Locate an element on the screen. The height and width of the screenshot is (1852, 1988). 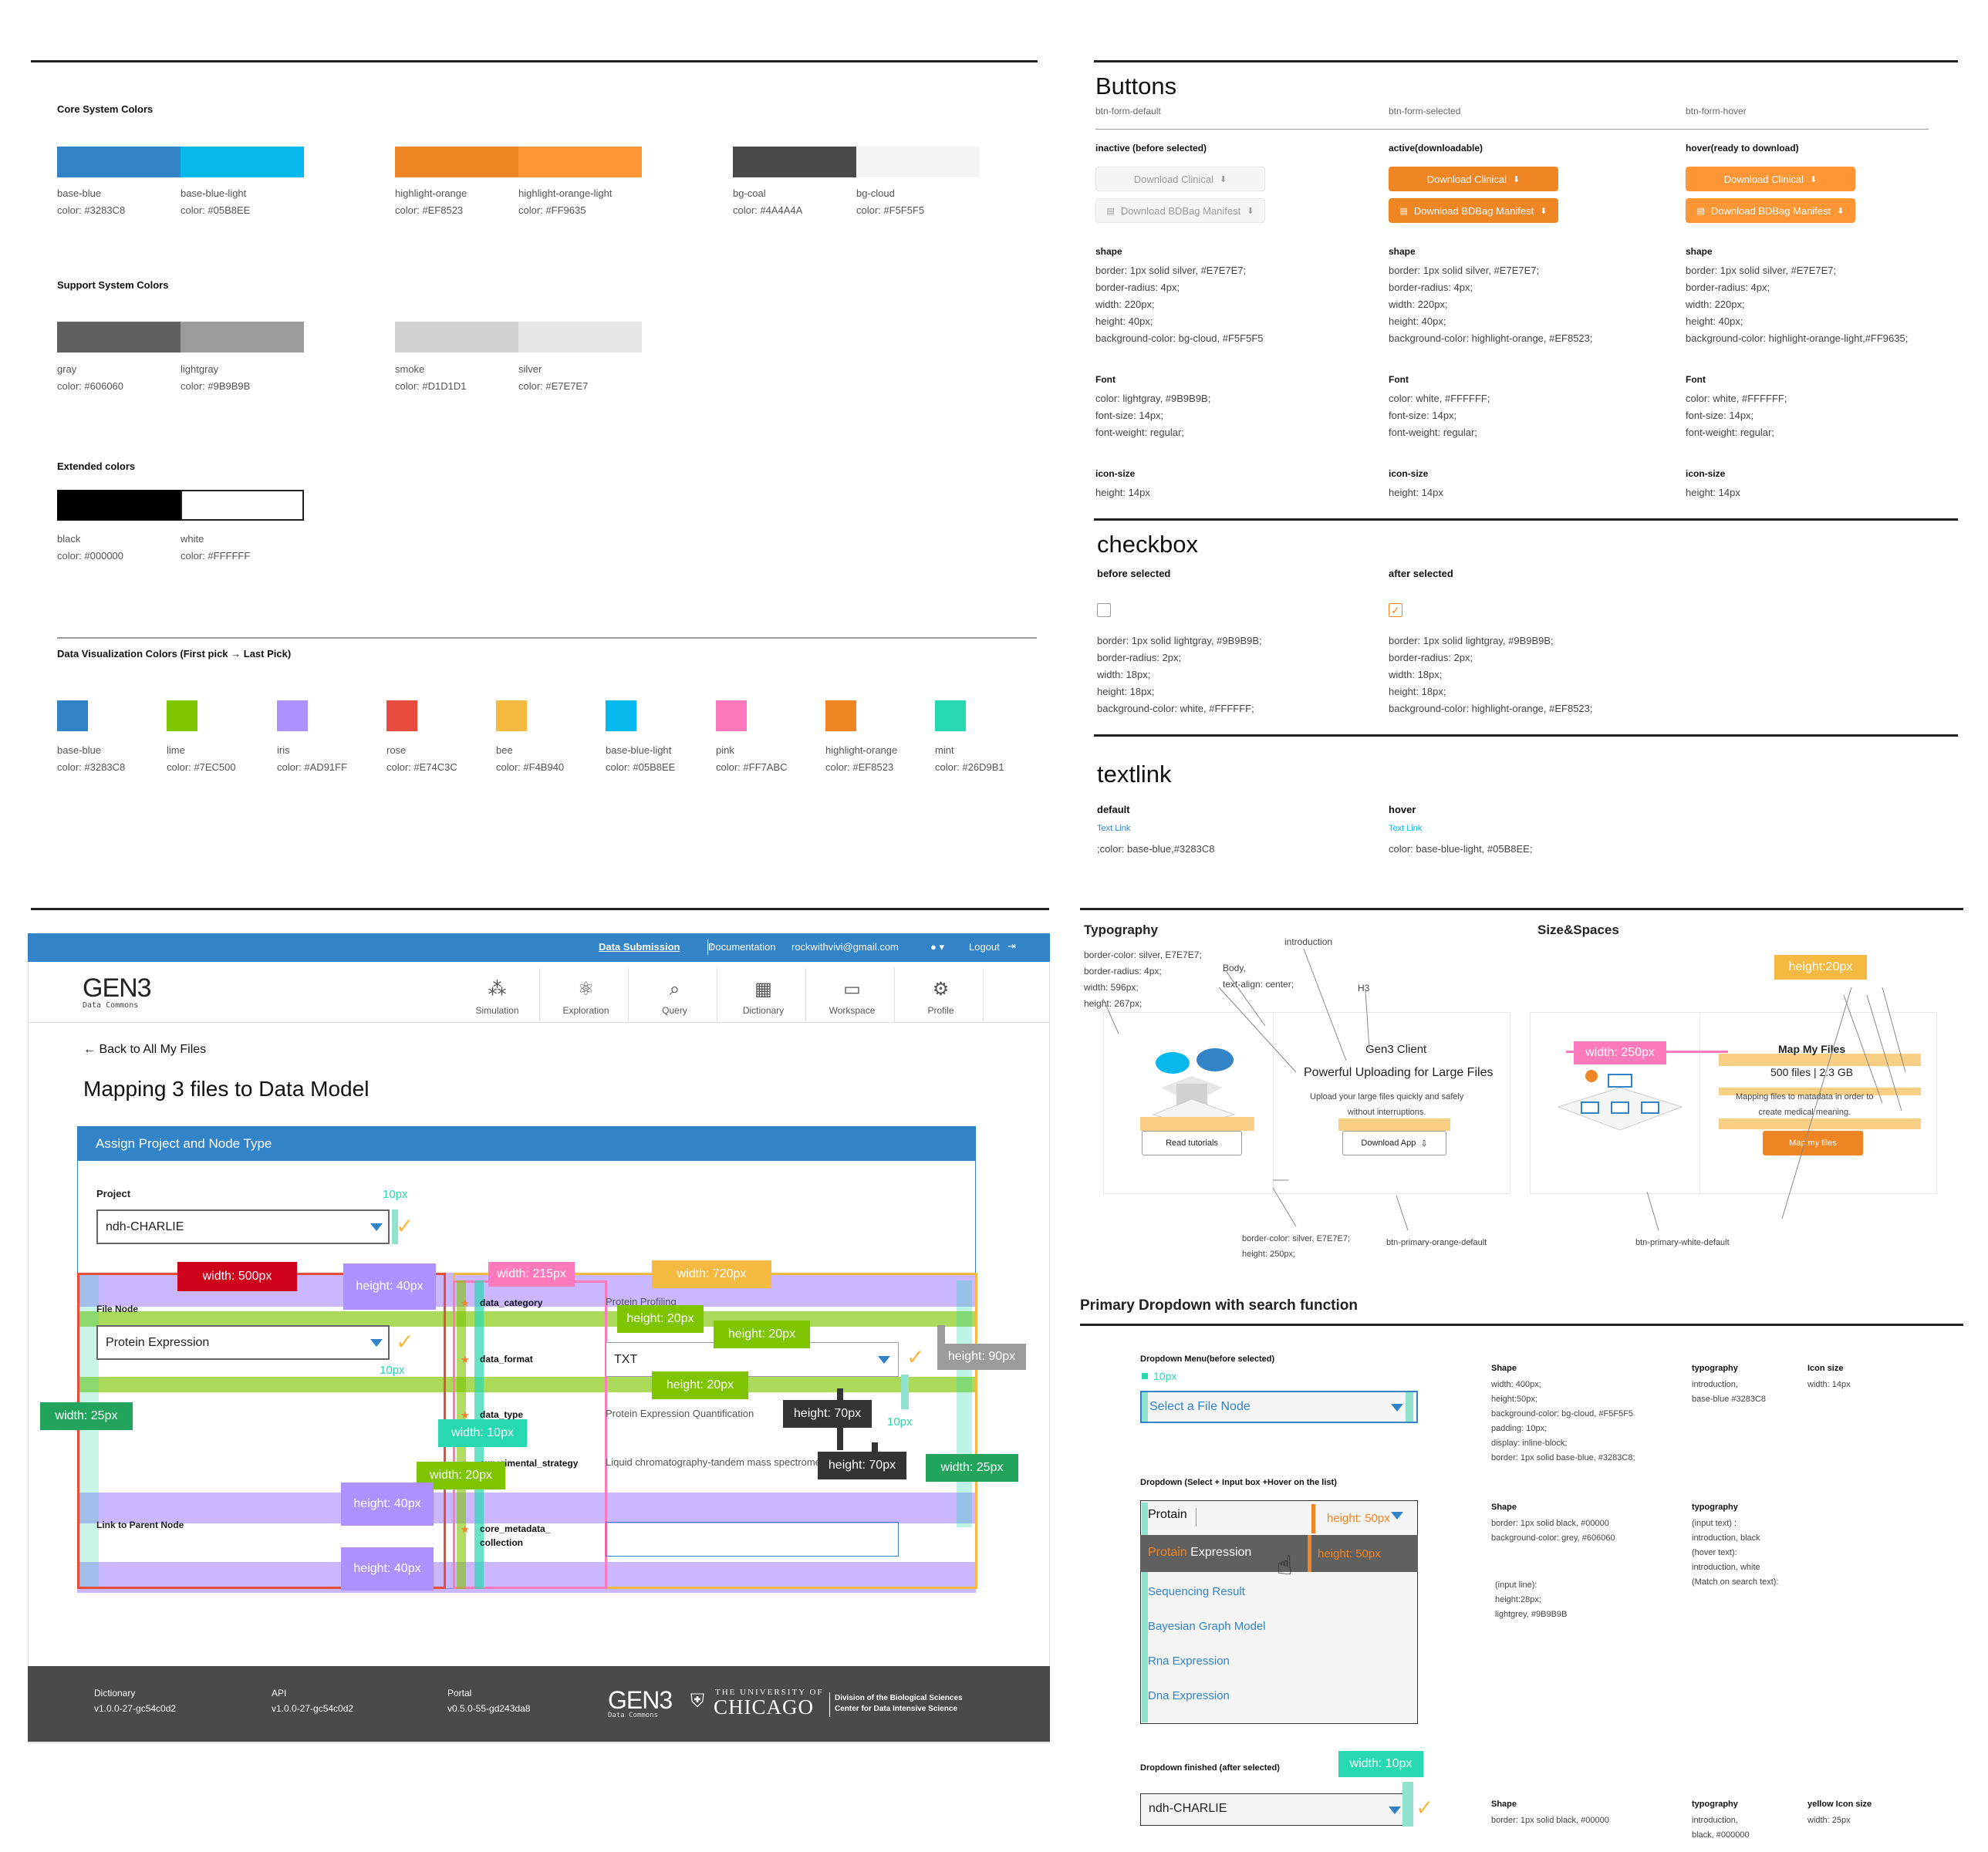
swatch-code: color: #E7E7E7 is located at coordinates (553, 386).